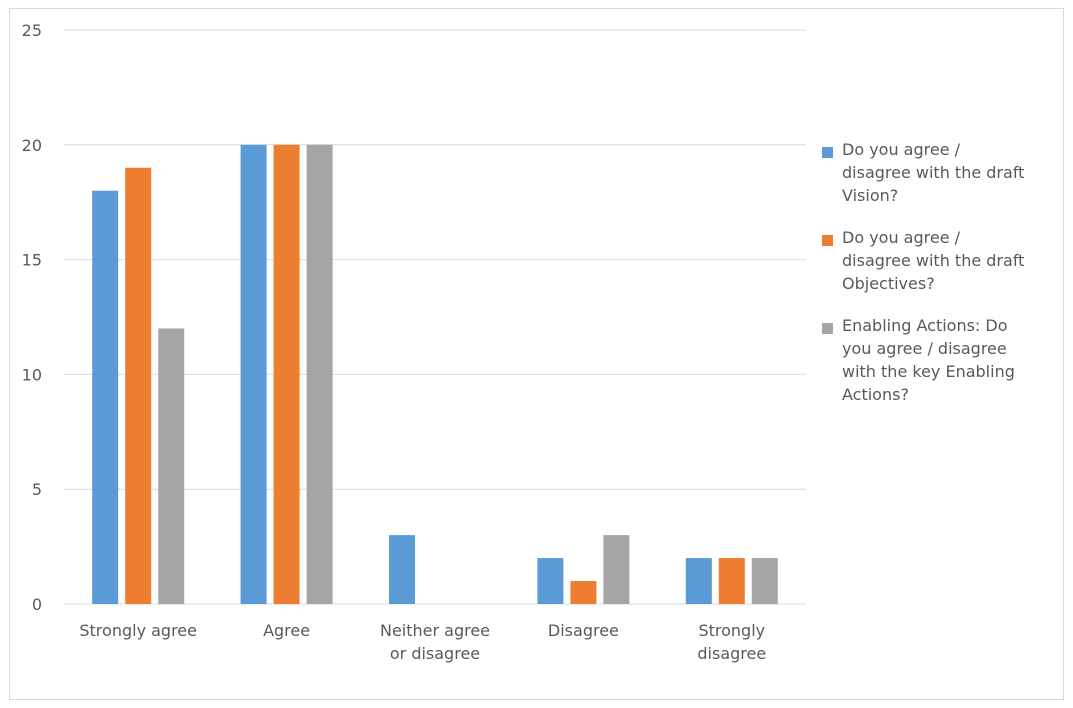 Image resolution: width=1073 pixels, height=708 pixels. Describe the element at coordinates (435, 653) in the screenshot. I see `x-category-label-line: or disagree` at that location.